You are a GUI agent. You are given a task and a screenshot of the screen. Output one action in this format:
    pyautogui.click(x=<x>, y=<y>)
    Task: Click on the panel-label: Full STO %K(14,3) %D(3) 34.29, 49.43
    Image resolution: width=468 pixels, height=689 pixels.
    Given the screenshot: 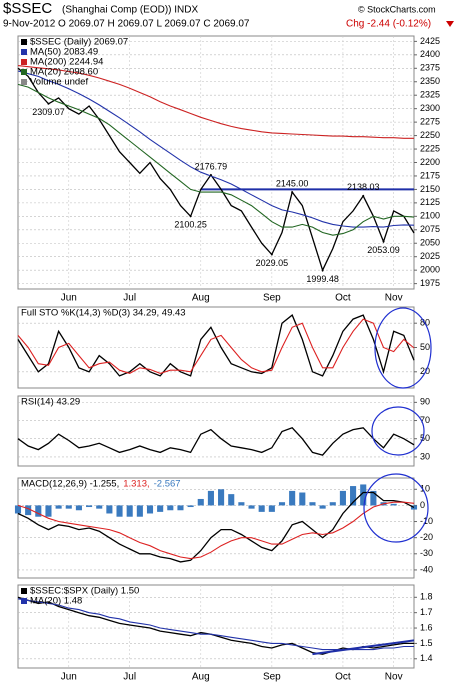 What is the action you would take?
    pyautogui.click(x=103, y=313)
    